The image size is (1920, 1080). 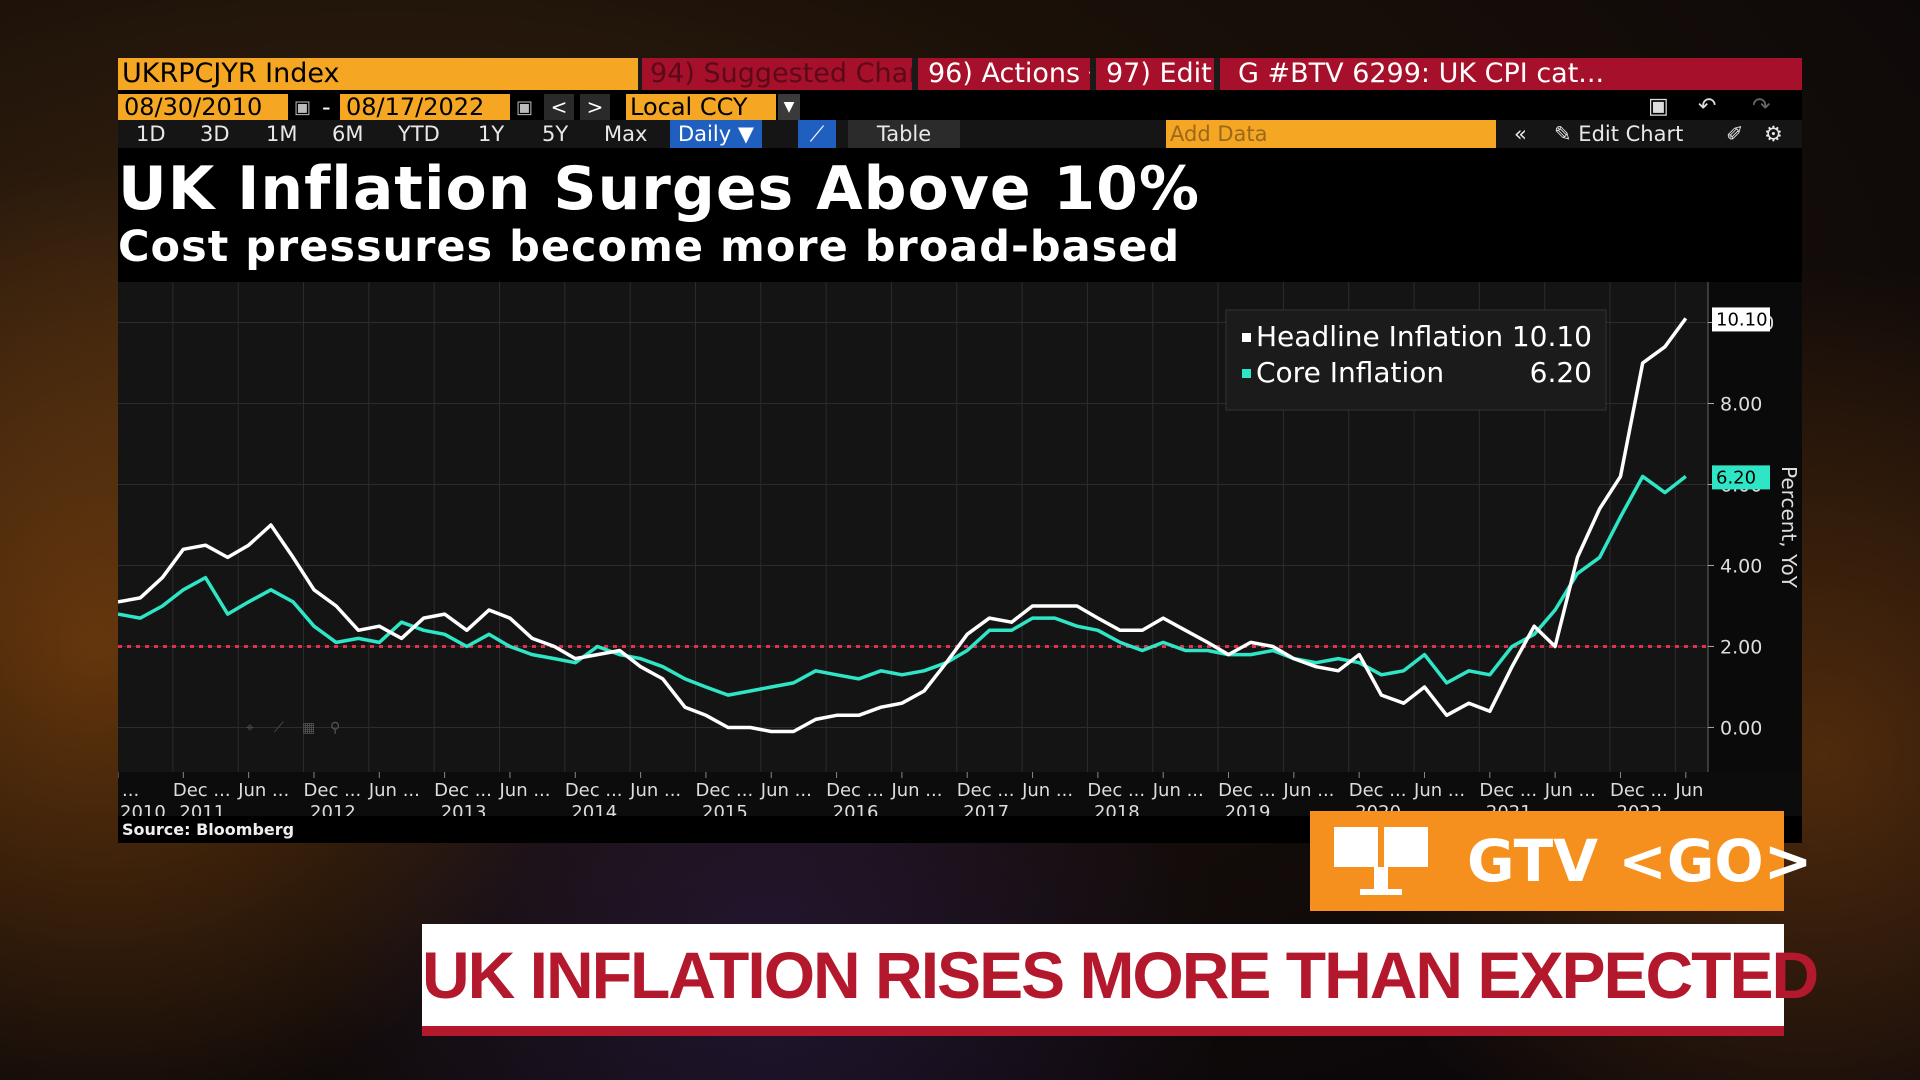 What do you see at coordinates (659, 189) in the screenshot?
I see `chart-title: UK Inflation Surges Above 10%` at bounding box center [659, 189].